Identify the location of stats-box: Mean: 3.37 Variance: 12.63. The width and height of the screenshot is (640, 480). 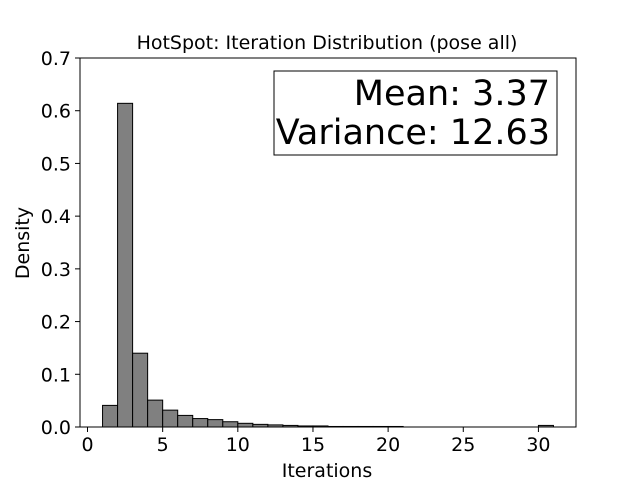
(415, 113).